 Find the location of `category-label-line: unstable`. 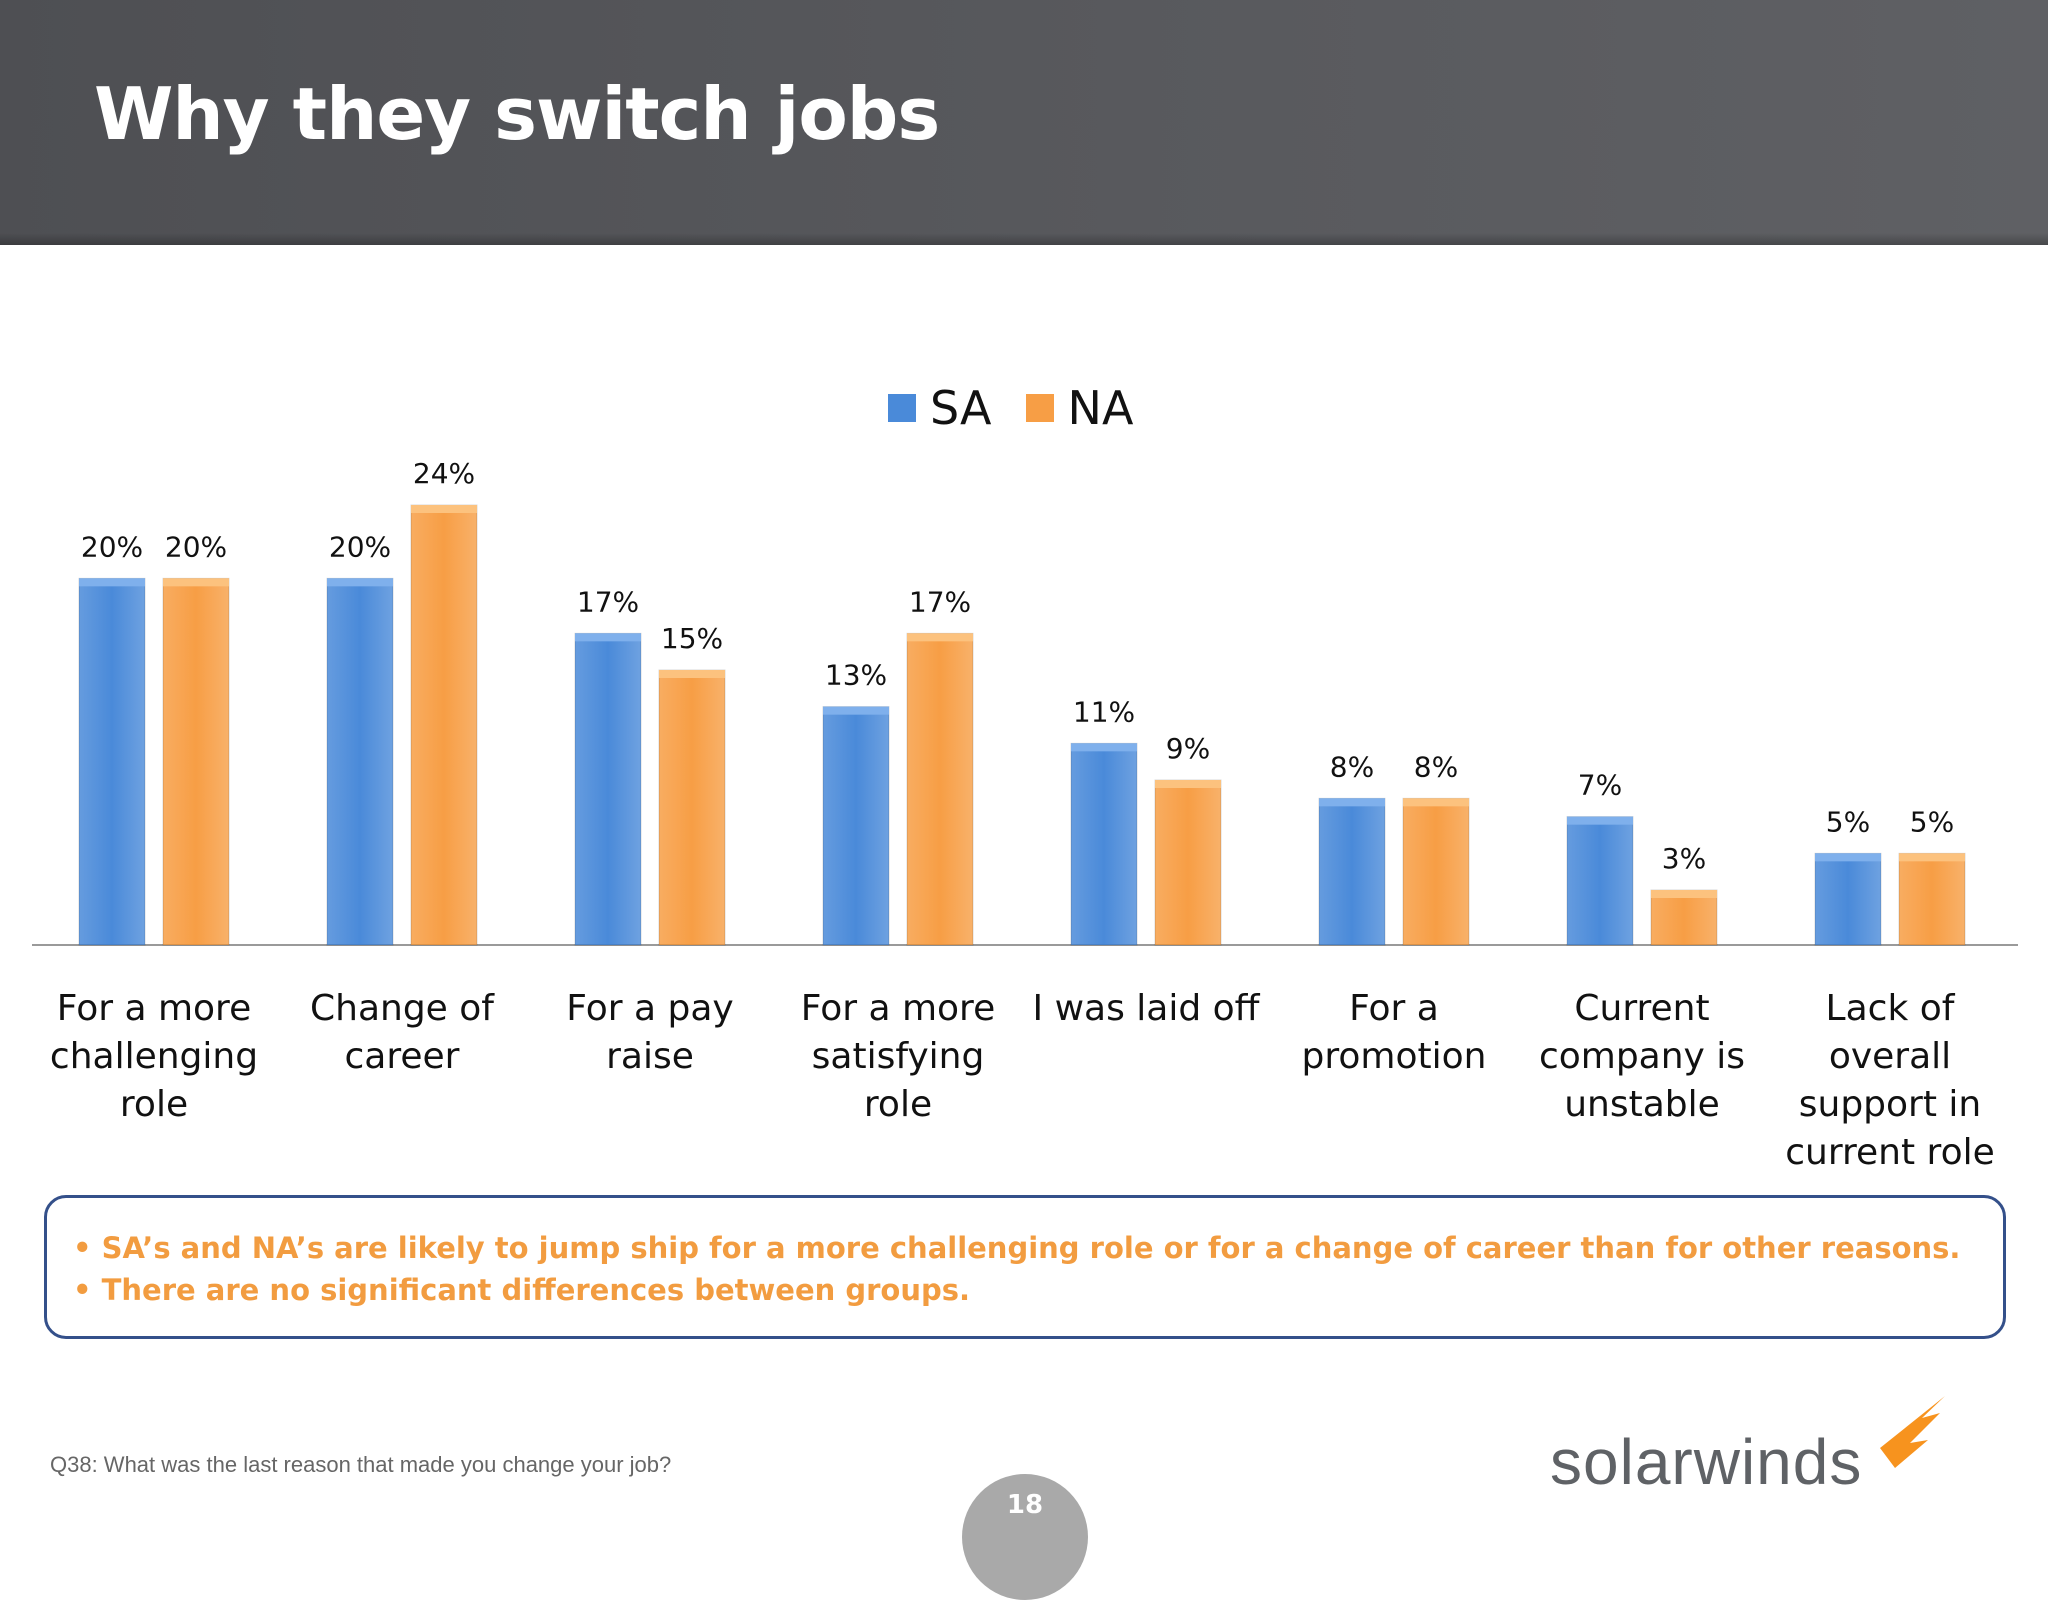

category-label-line: unstable is located at coordinates (1642, 1104).